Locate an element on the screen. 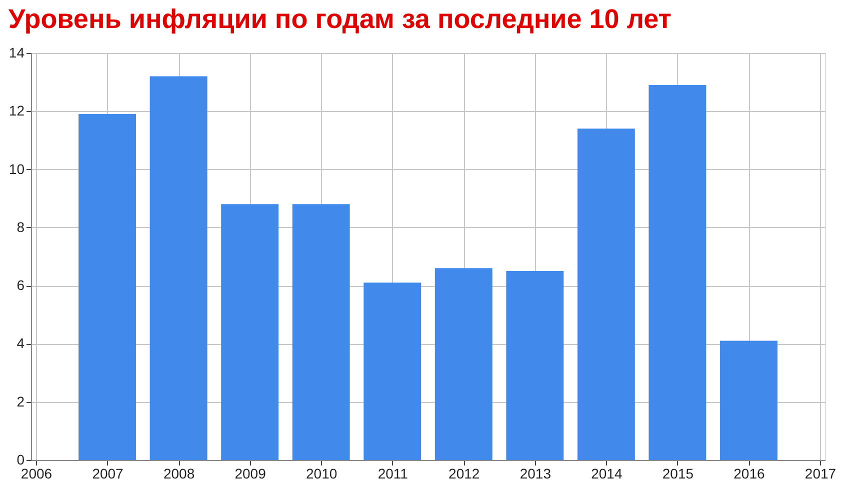 This screenshot has height=489, width=858. x-tick-label: 2011 is located at coordinates (393, 474).